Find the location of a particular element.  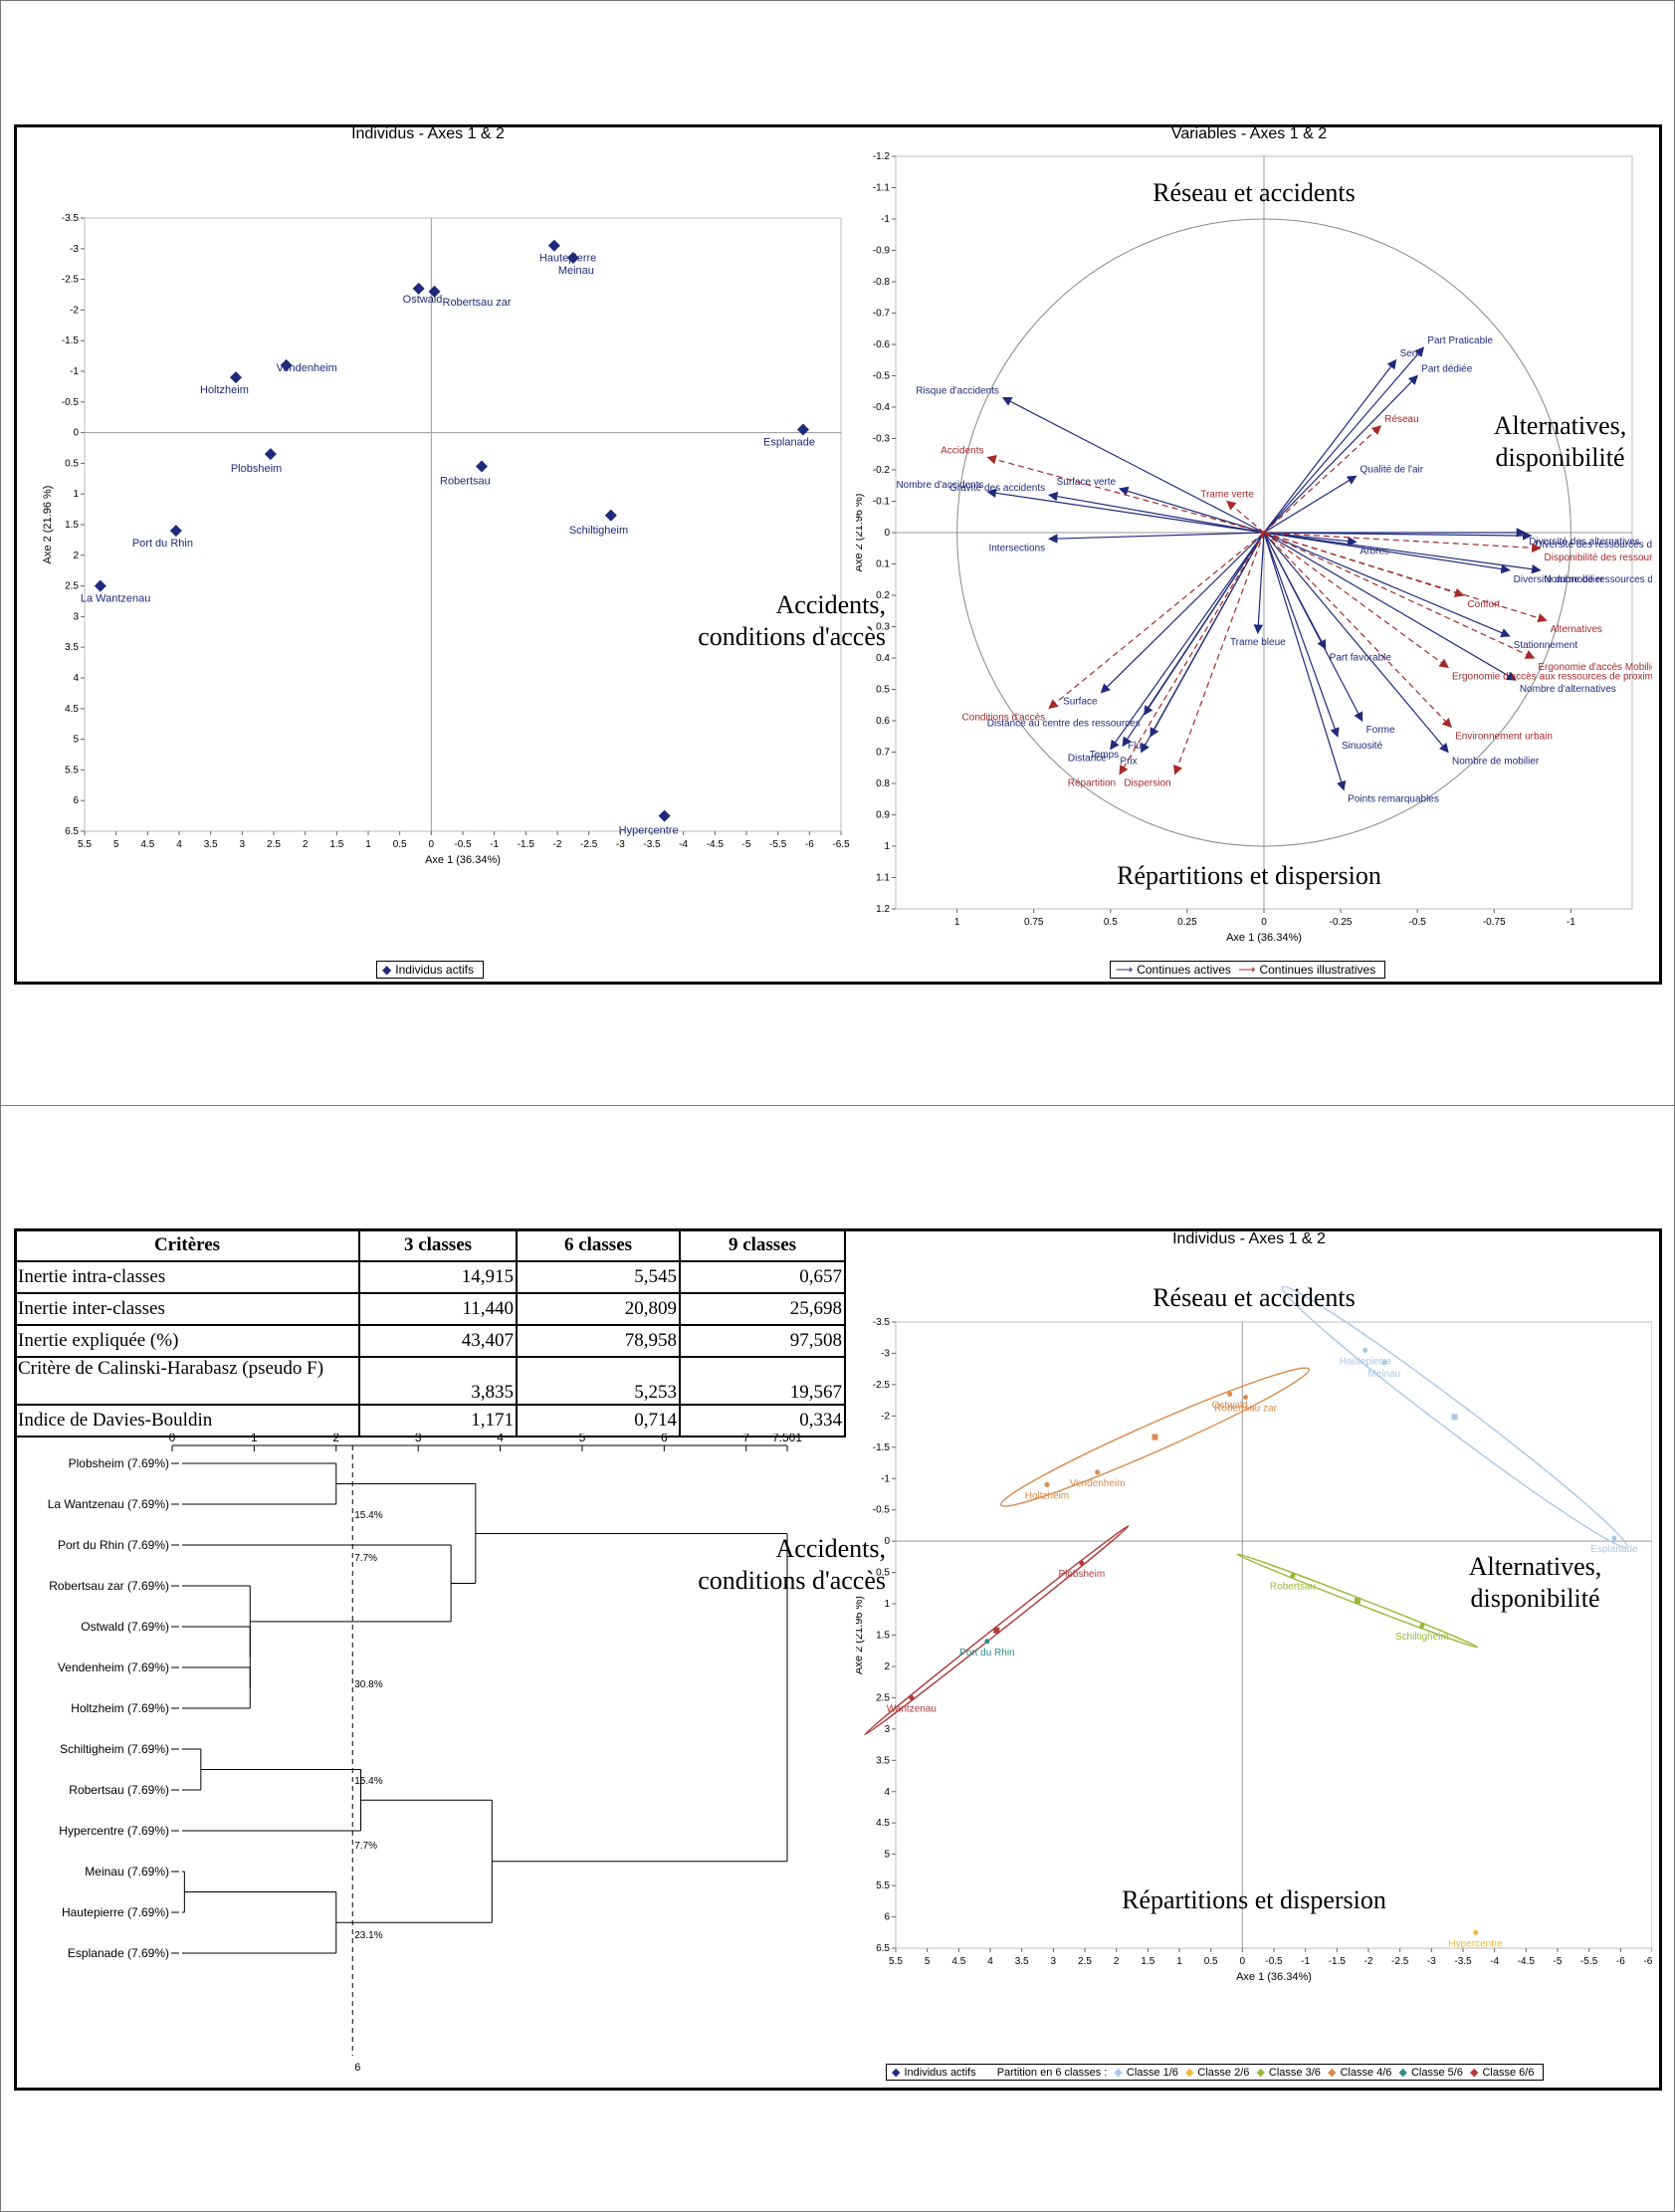

y-tick-label: 0.3 is located at coordinates (883, 627).